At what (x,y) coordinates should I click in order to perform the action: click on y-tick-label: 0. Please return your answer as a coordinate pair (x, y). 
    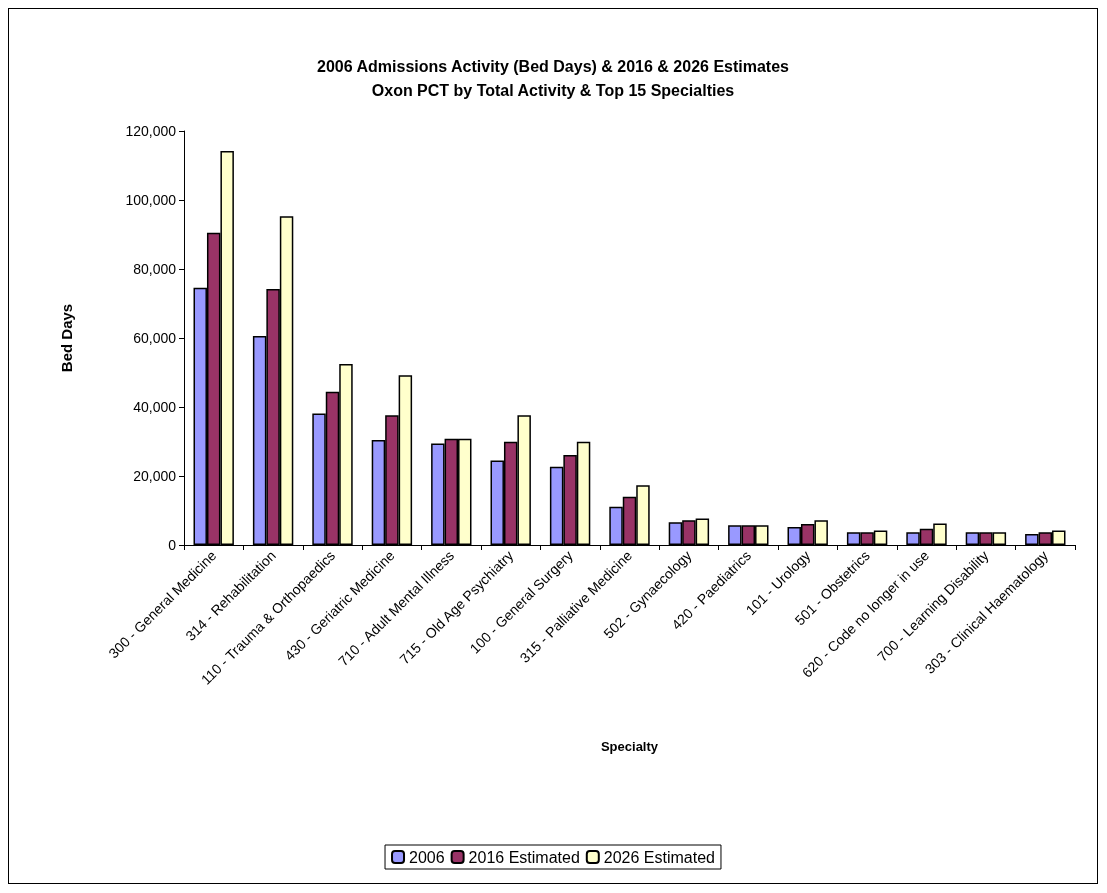
    Looking at the image, I should click on (172, 545).